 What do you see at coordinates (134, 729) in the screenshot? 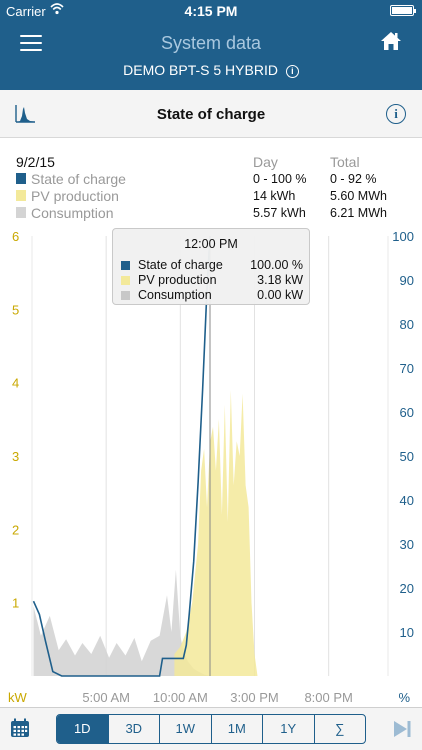
I see `period-3d-button: 3D` at bounding box center [134, 729].